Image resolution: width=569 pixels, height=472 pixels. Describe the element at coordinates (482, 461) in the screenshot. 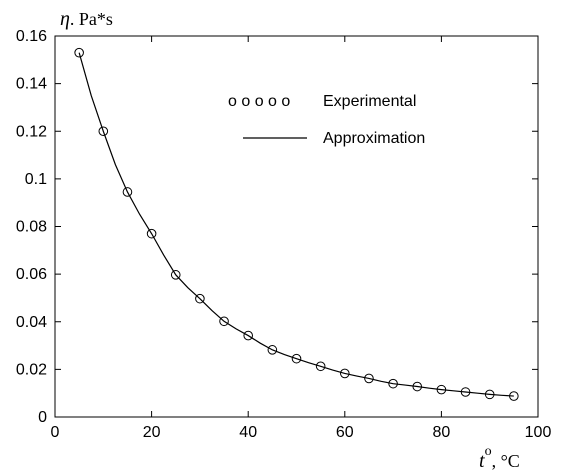

I see `x-axis-symbol: t` at that location.